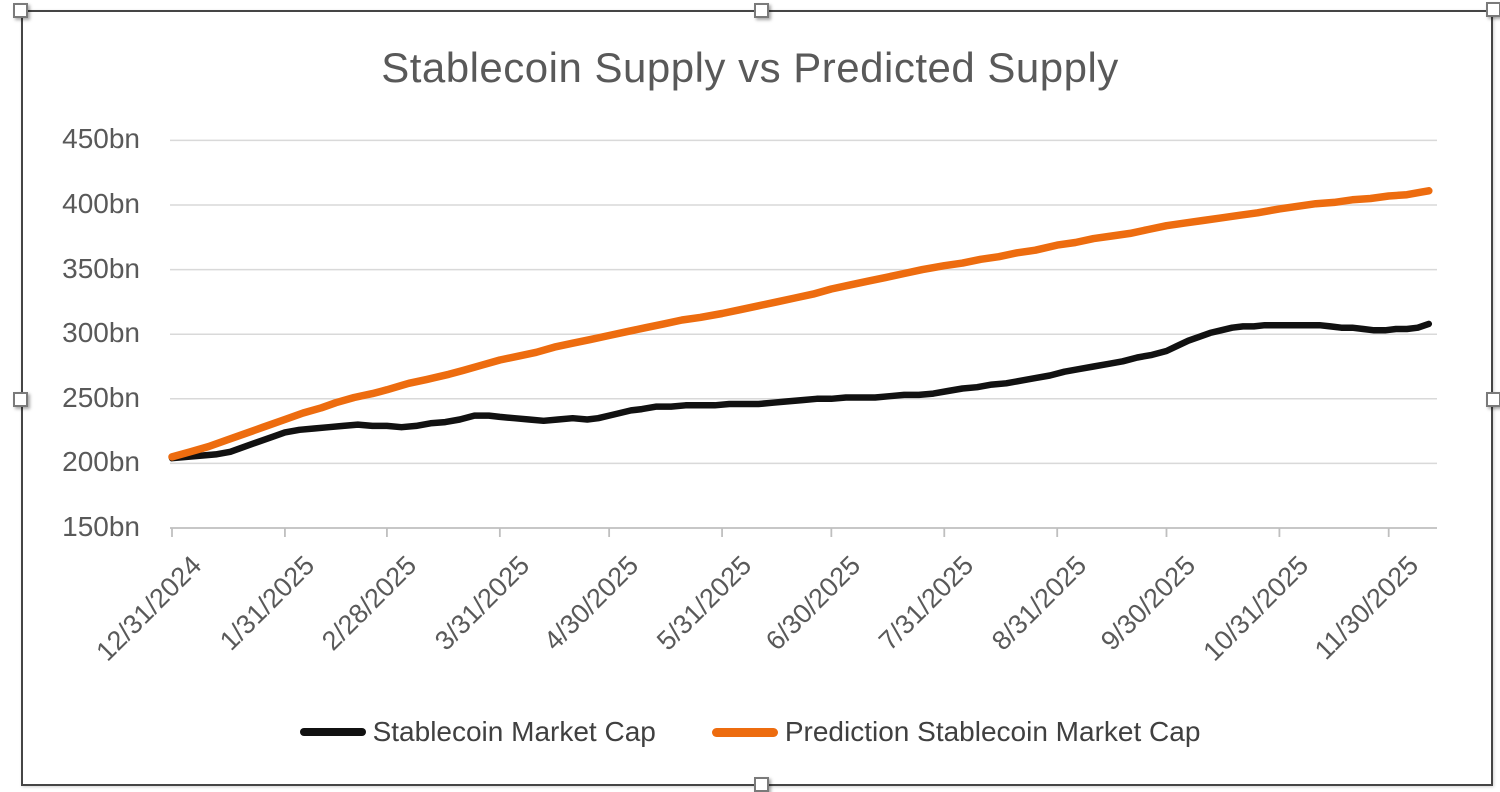  I want to click on selection-handle-left-middle, so click(20, 399).